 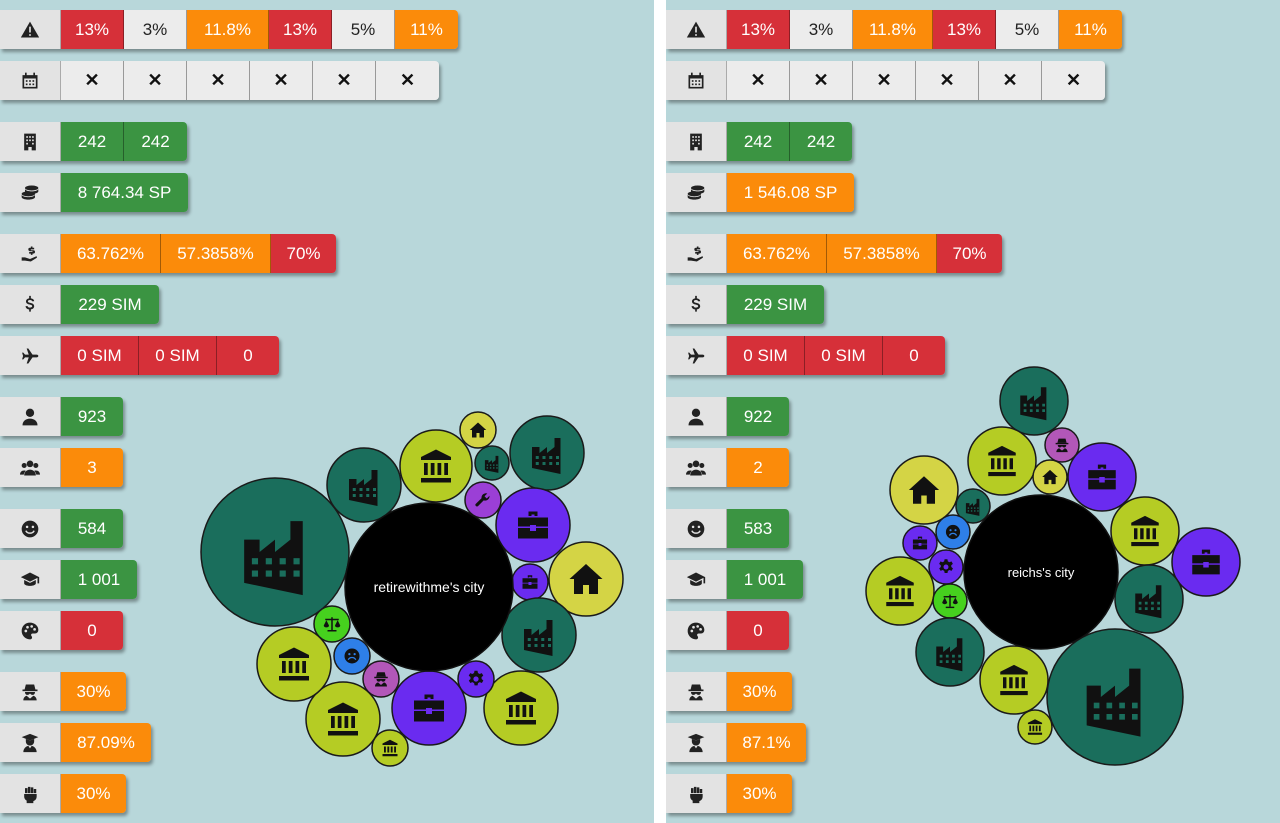 What do you see at coordinates (30, 80) in the screenshot?
I see `calendar-icon` at bounding box center [30, 80].